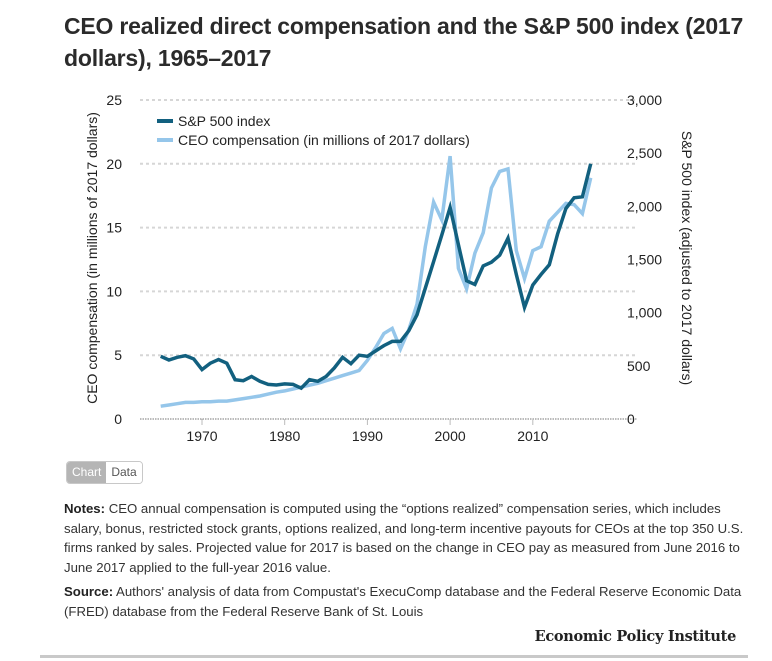 Image resolution: width=772 pixels, height=661 pixels. I want to click on x-tick-label: 1980, so click(284, 436).